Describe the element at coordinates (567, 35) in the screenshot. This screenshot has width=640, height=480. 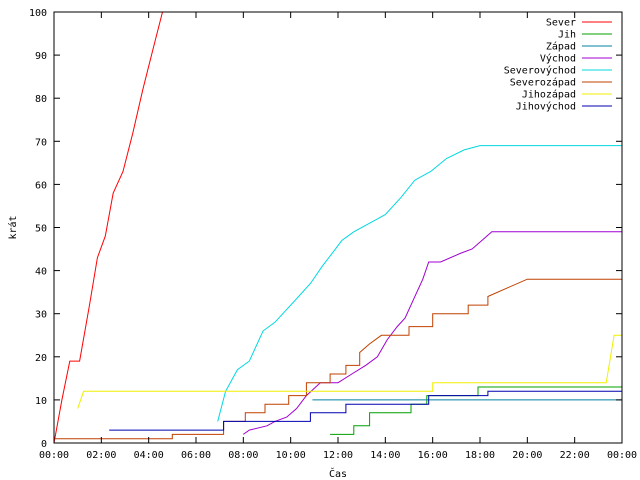
I see `legend-label: Jih` at that location.